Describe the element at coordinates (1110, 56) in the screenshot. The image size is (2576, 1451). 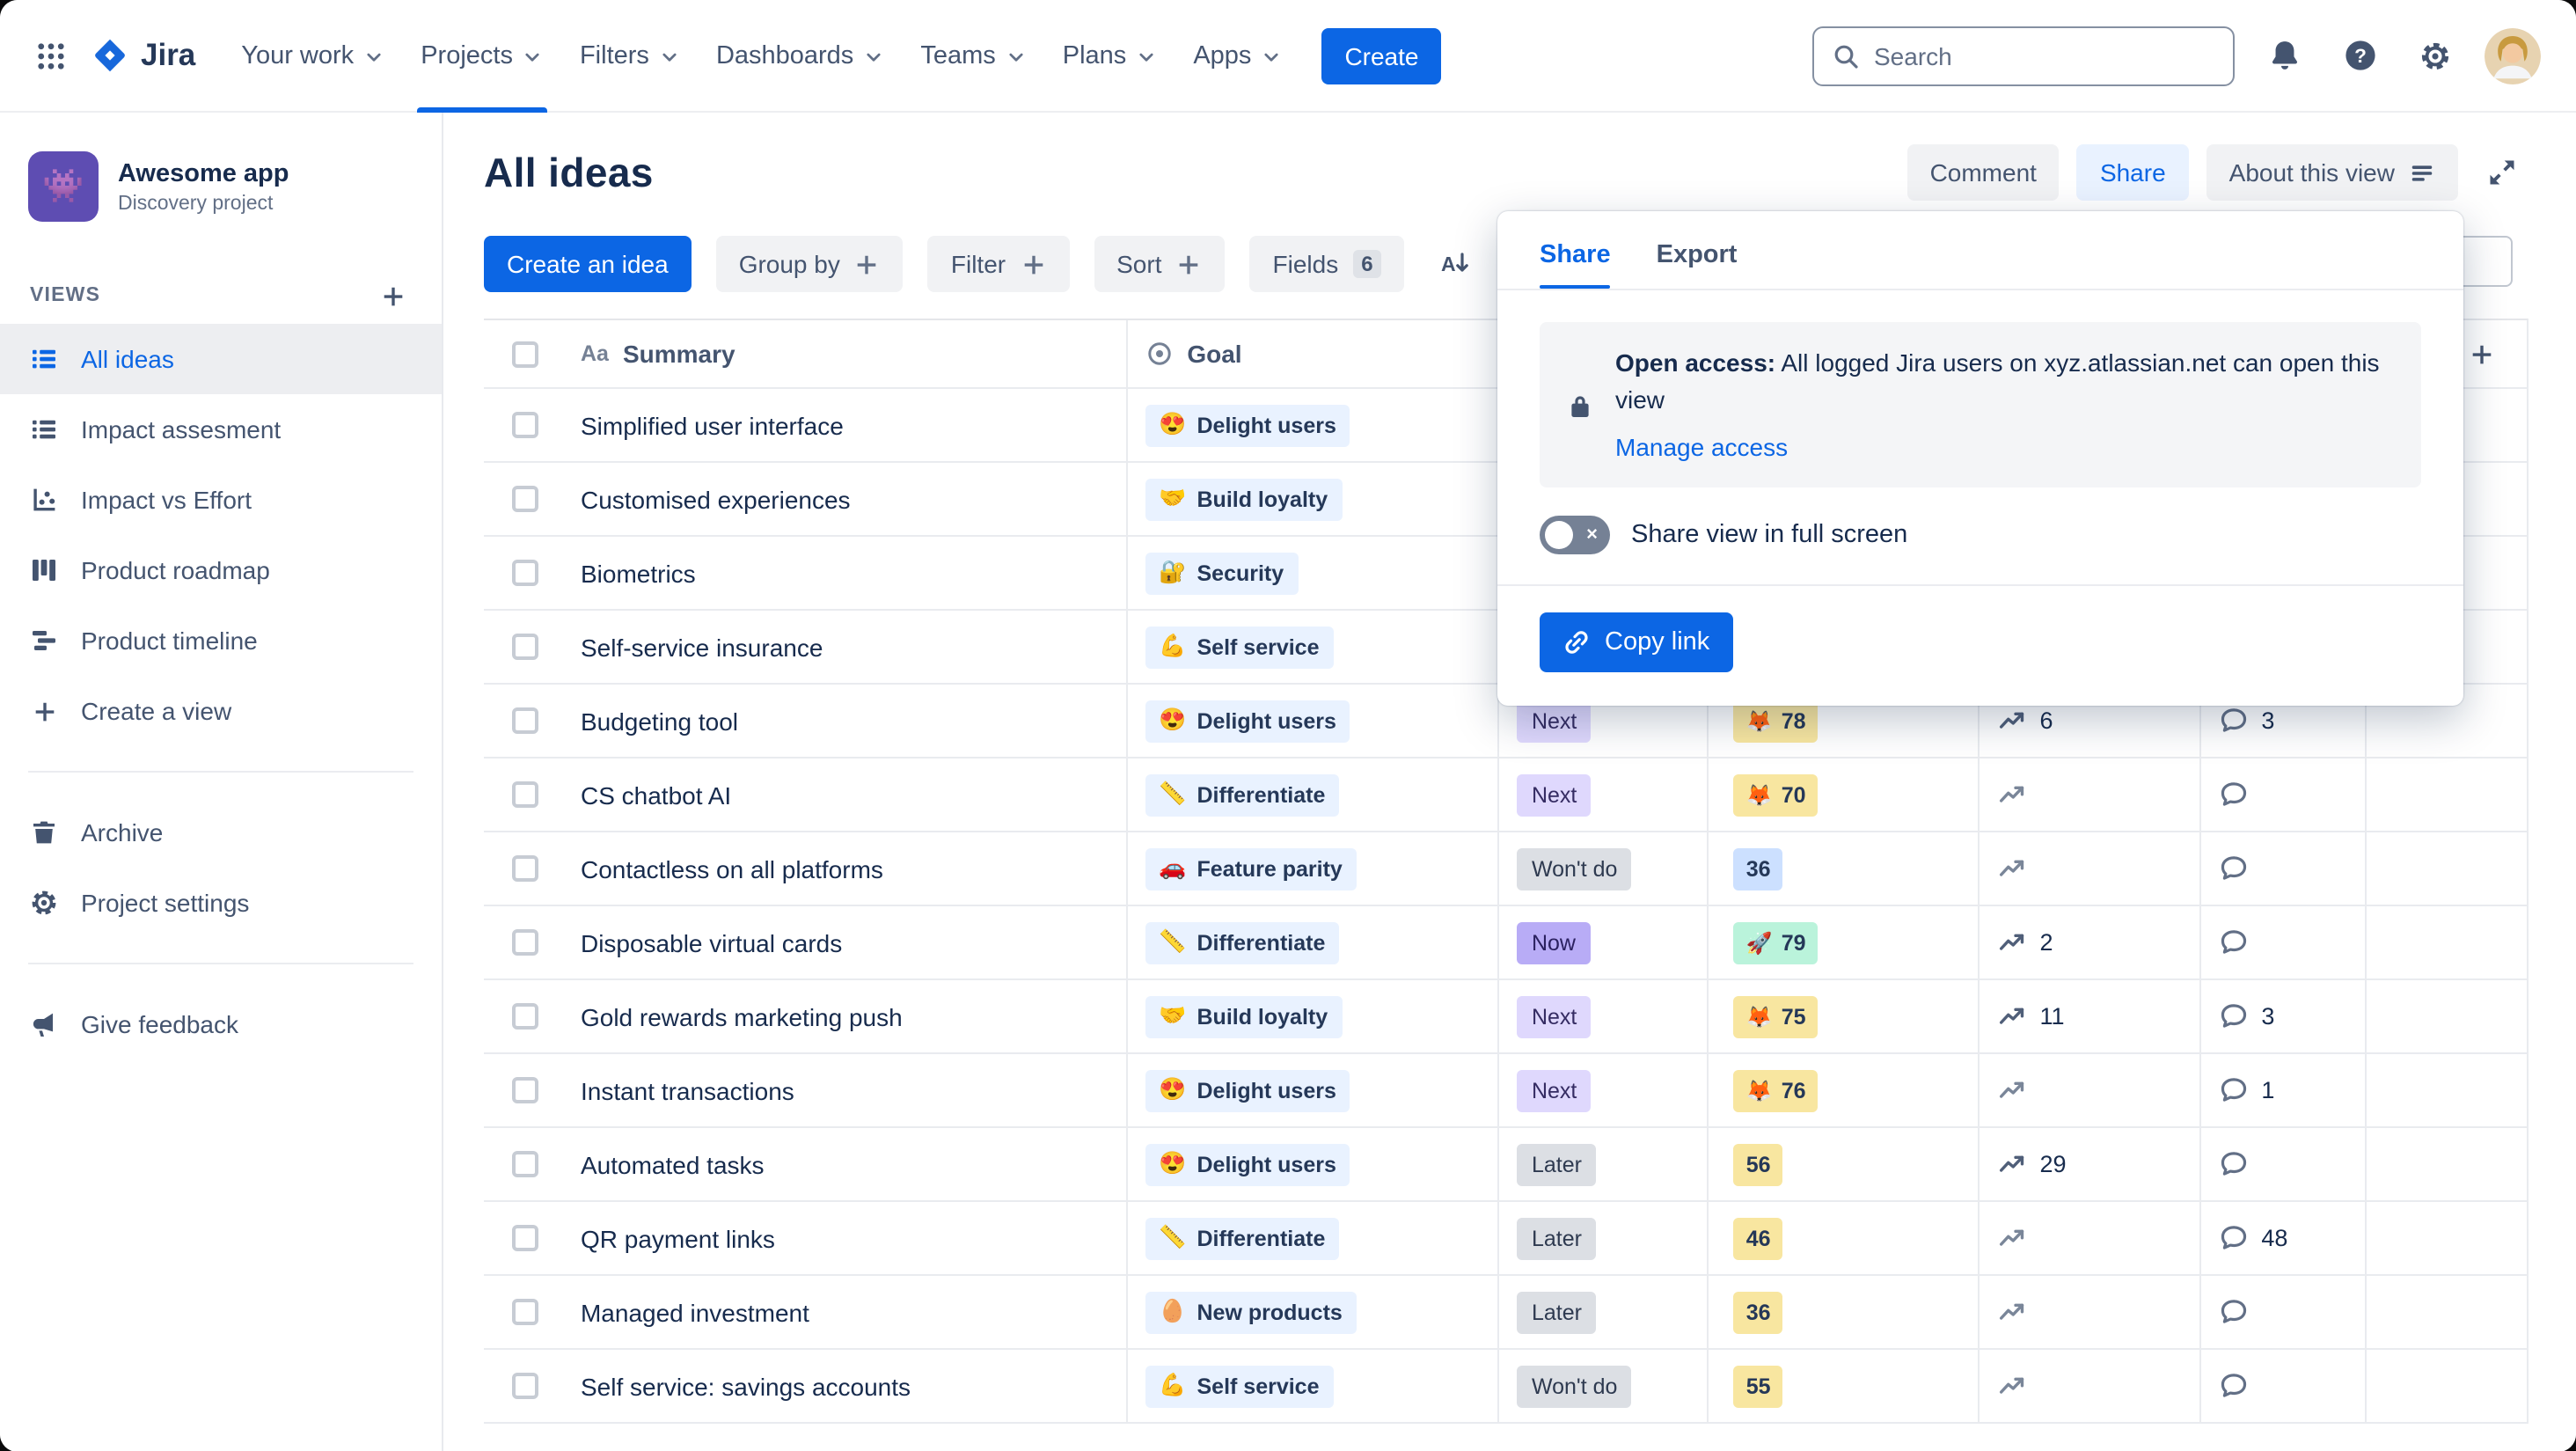
I see `nav-item-plans: Plans` at that location.